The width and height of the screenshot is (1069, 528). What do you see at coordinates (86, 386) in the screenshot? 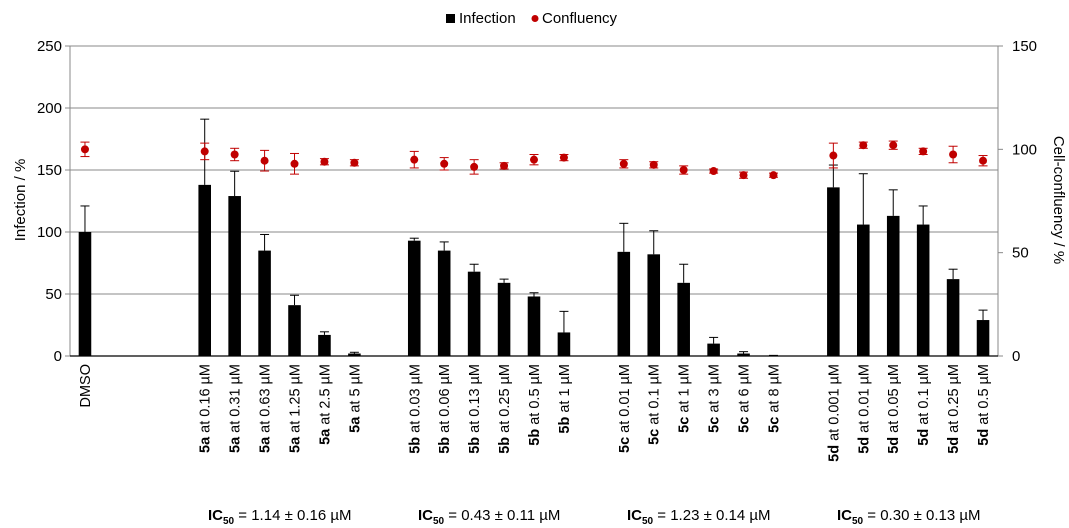
I see `x-tick-label: DMSO` at bounding box center [86, 386].